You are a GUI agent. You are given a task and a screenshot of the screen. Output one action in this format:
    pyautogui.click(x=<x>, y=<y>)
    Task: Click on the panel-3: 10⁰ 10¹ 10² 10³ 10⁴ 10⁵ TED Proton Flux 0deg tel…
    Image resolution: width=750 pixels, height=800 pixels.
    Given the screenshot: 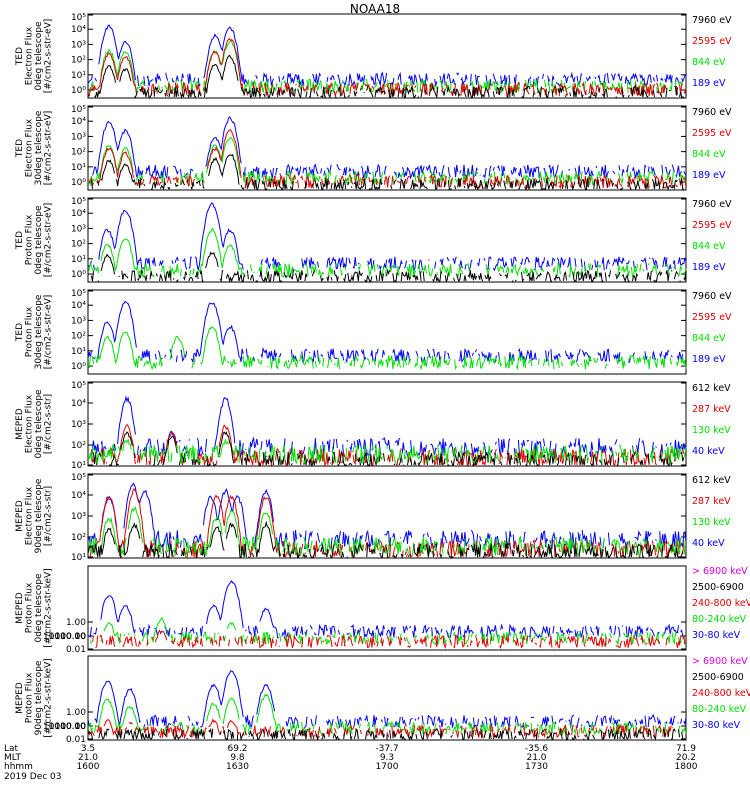 What is the action you would take?
    pyautogui.click(x=373, y=240)
    